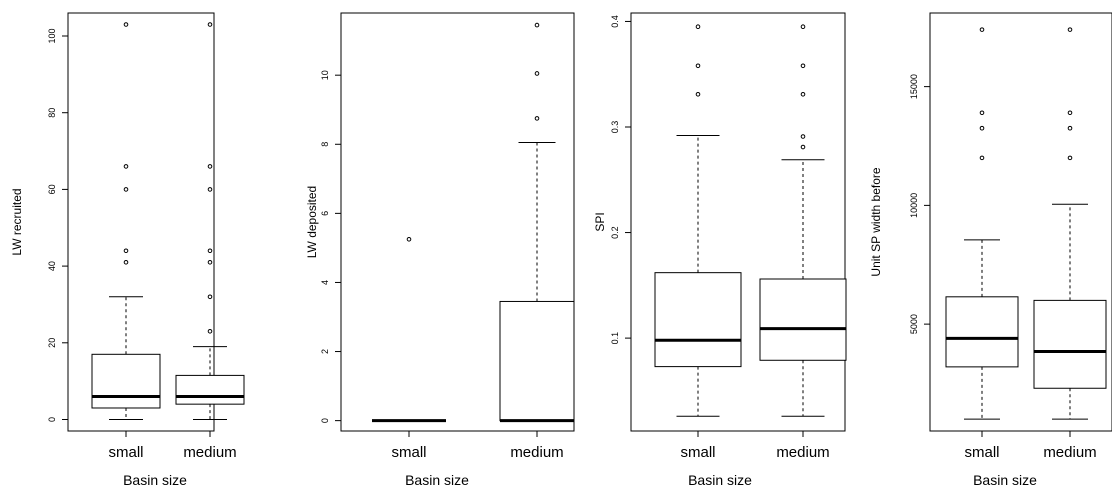 The image size is (1112, 491). What do you see at coordinates (325, 144) in the screenshot?
I see `y-tick-label: 8` at bounding box center [325, 144].